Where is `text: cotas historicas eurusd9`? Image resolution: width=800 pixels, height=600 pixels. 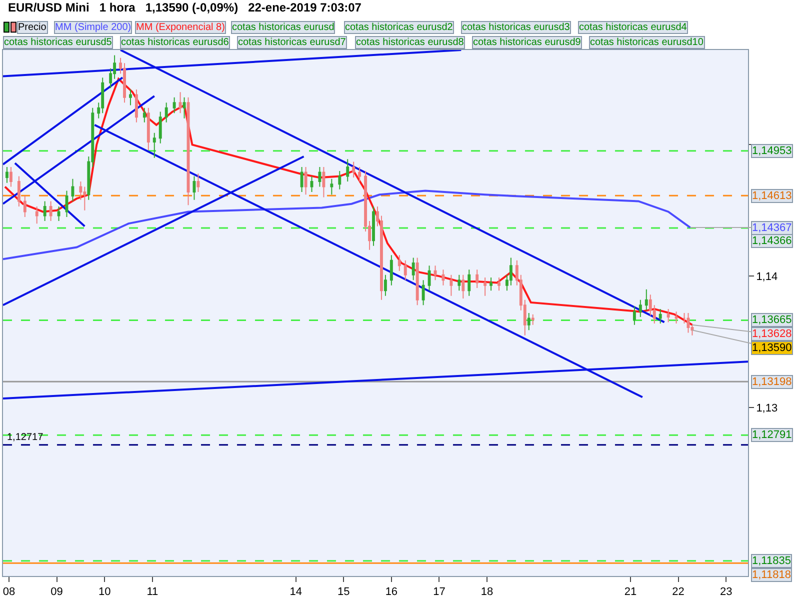 text: cotas historicas eurusd9 is located at coordinates (527, 42).